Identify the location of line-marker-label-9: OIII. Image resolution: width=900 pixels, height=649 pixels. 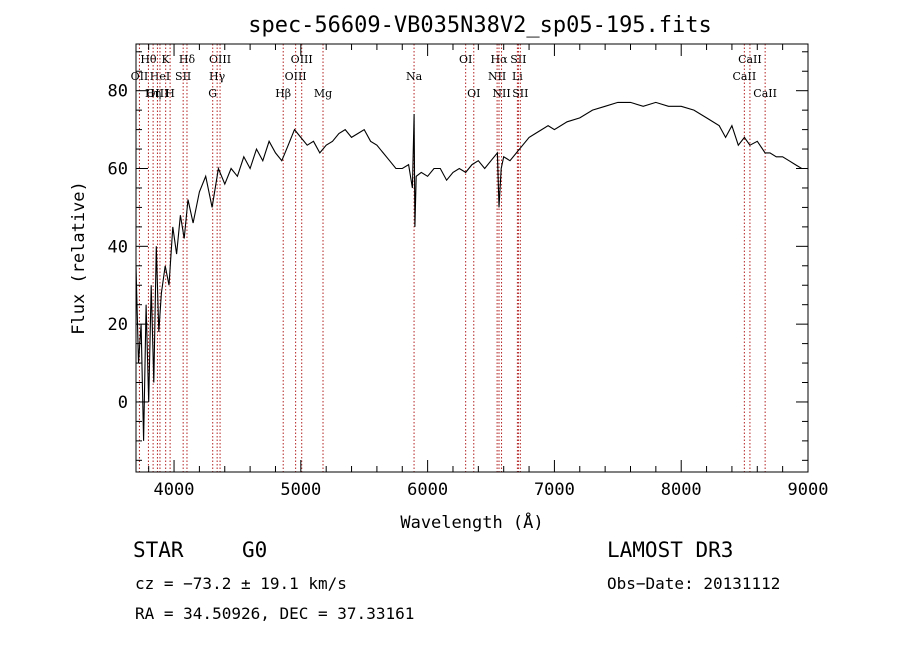
(220, 59).